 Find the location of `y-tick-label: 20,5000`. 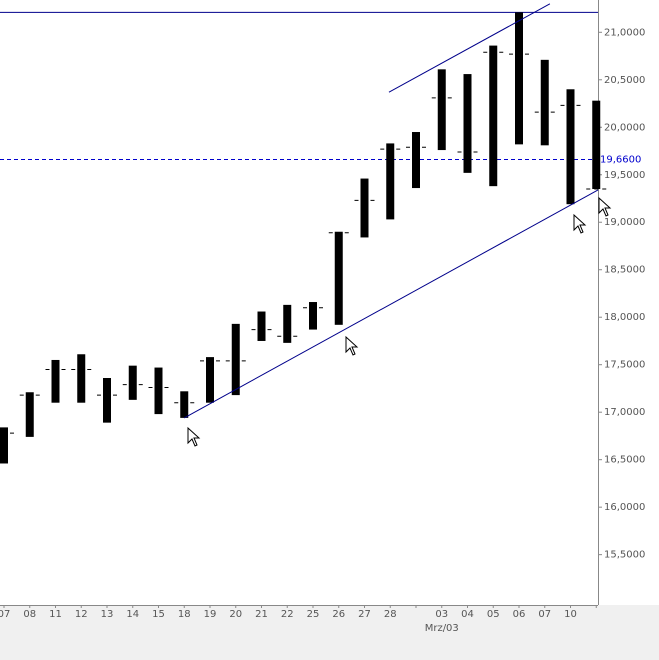

y-tick-label: 20,5000 is located at coordinates (624, 80).